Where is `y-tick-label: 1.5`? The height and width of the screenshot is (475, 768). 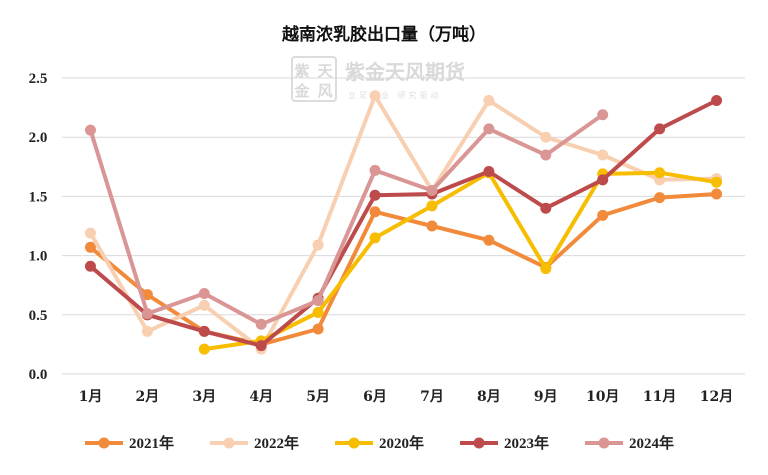 y-tick-label: 1.5 is located at coordinates (38, 197).